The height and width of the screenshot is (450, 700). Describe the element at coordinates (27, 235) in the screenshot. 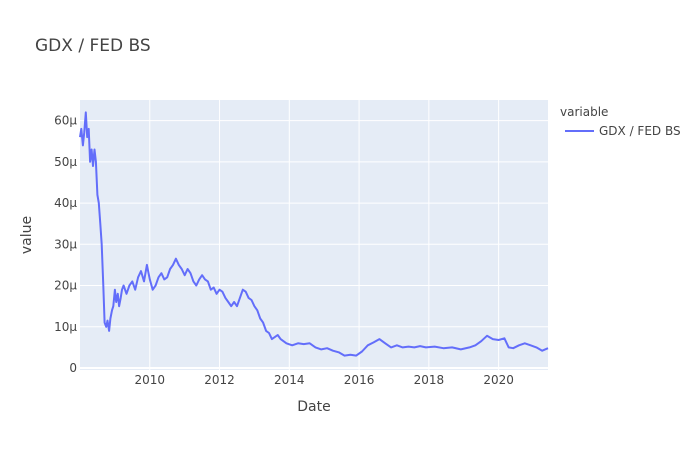

I see `y-axis-title: value` at that location.